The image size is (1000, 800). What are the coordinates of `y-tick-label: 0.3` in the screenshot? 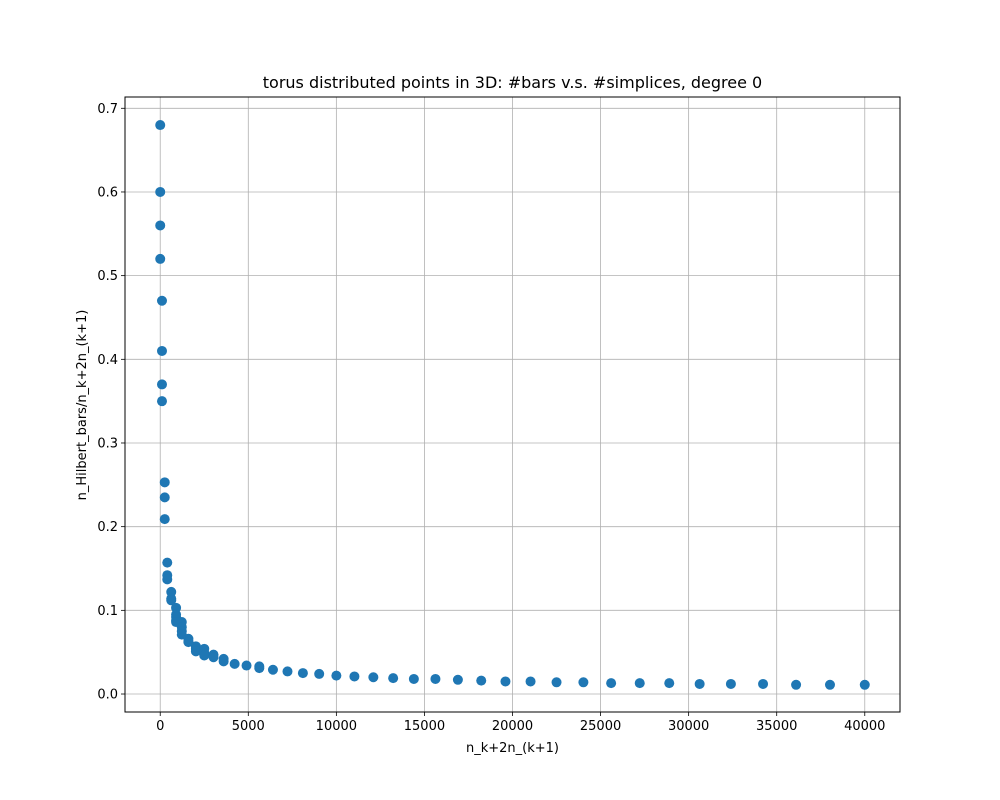 It's located at (107, 443).